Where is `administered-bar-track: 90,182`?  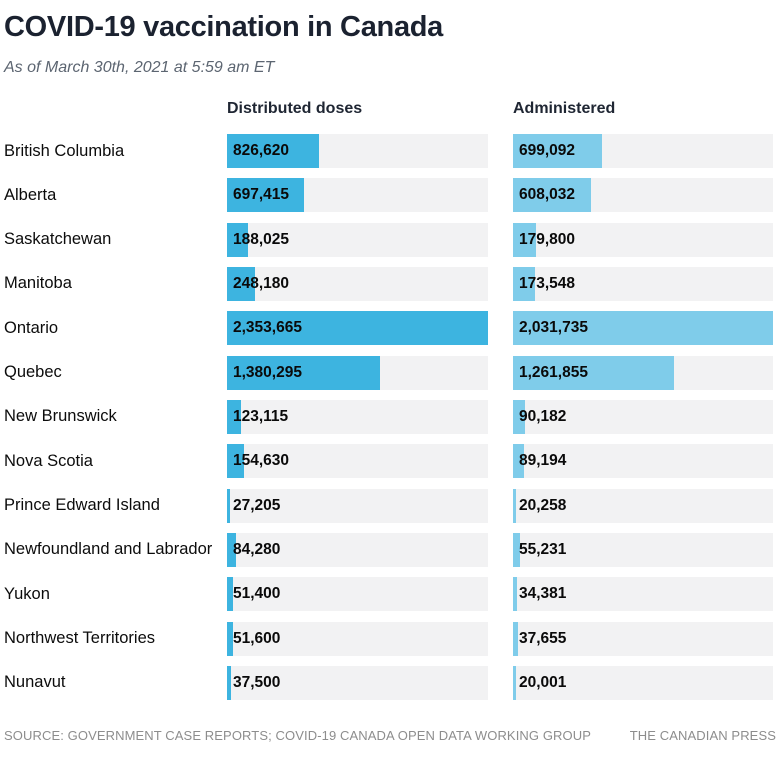 administered-bar-track: 90,182 is located at coordinates (643, 416).